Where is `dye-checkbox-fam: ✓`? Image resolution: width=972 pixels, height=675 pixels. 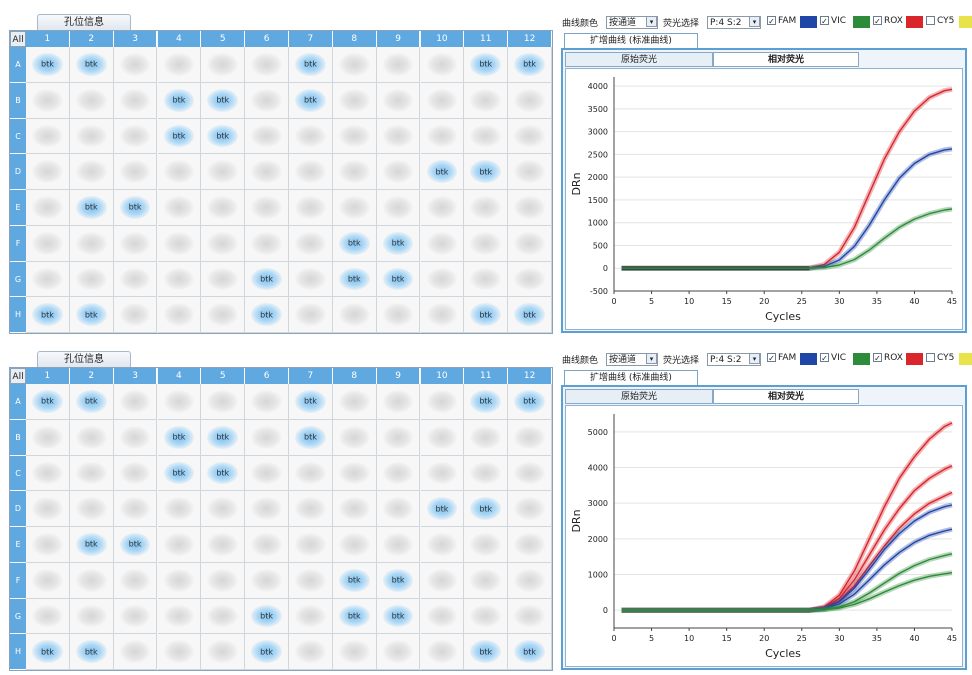 dye-checkbox-fam: ✓ is located at coordinates (771, 21).